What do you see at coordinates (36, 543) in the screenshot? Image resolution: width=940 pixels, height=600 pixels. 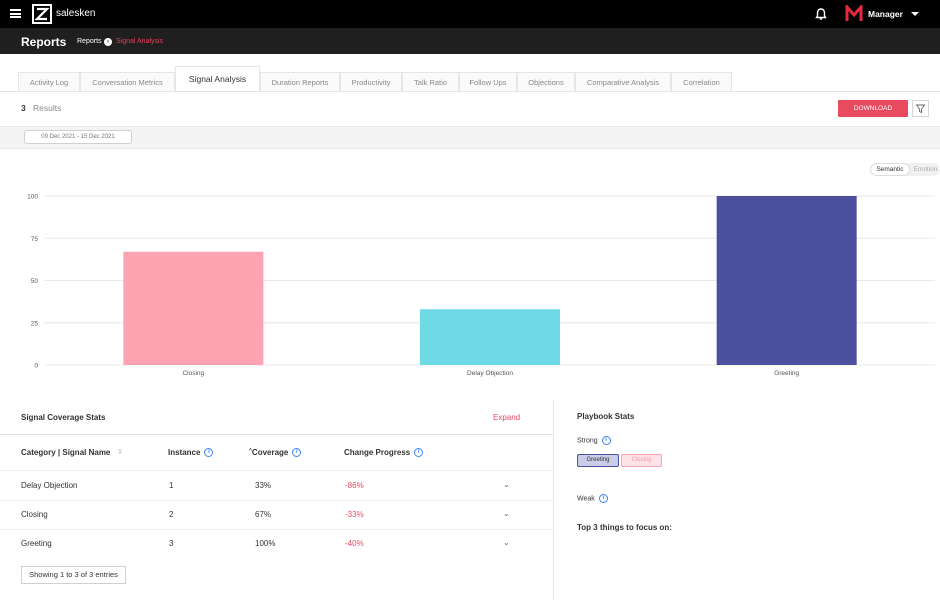 I see `cell-signal-name: Greeting` at bounding box center [36, 543].